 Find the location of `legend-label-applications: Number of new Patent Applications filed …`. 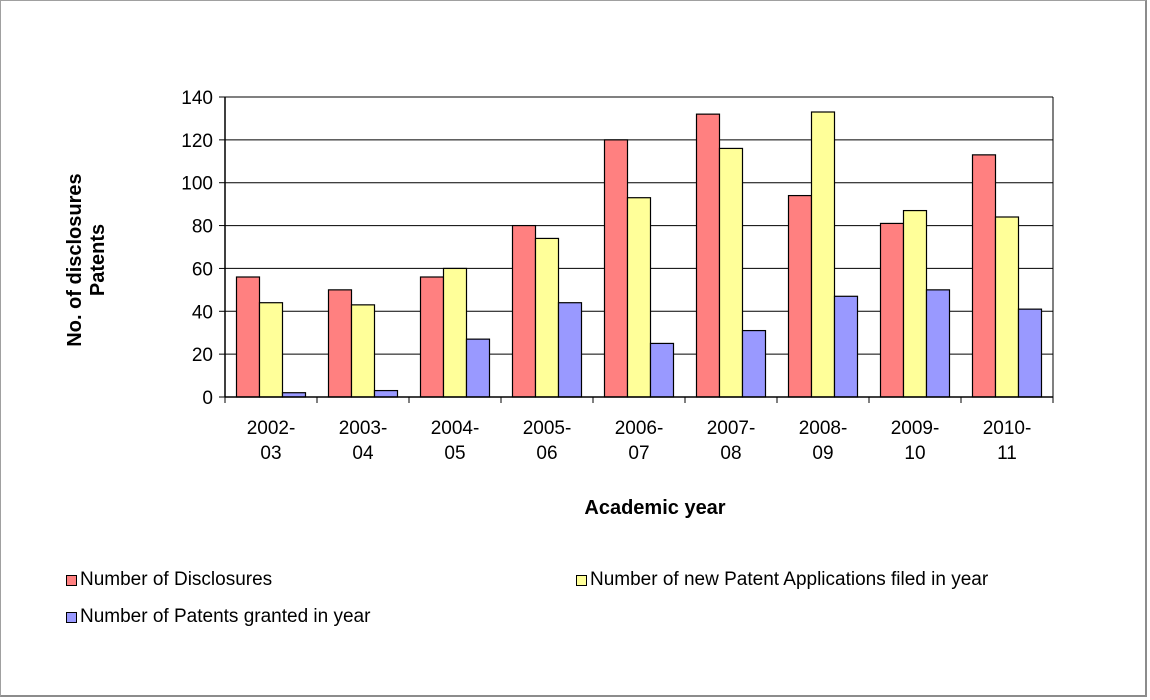

legend-label-applications: Number of new Patent Applications filed … is located at coordinates (789, 579).